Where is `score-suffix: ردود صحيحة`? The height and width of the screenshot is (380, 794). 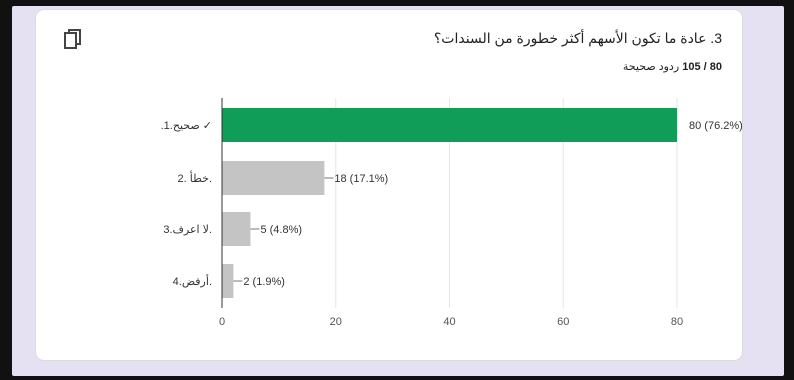
score-suffix: ردود صحيحة is located at coordinates (651, 67).